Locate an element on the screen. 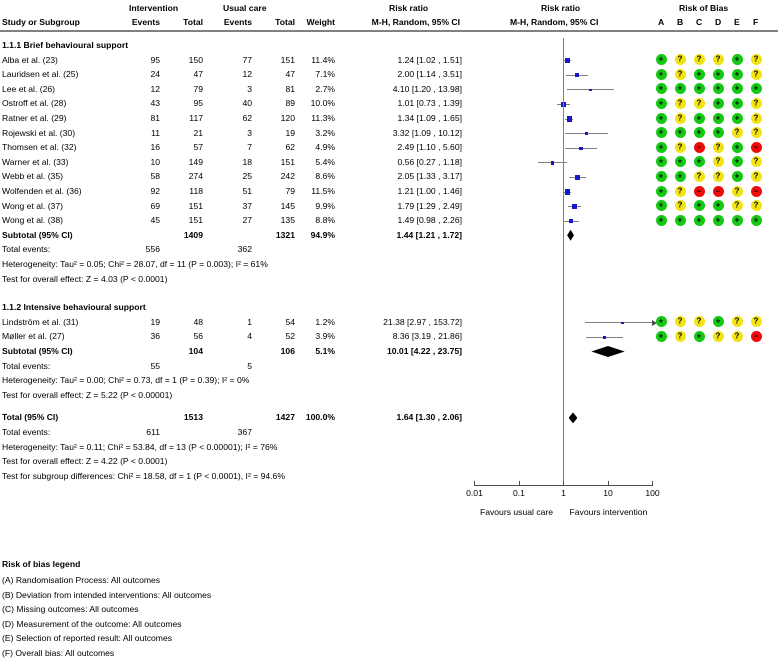  rob-c-study-0-6: – is located at coordinates (699, 147).